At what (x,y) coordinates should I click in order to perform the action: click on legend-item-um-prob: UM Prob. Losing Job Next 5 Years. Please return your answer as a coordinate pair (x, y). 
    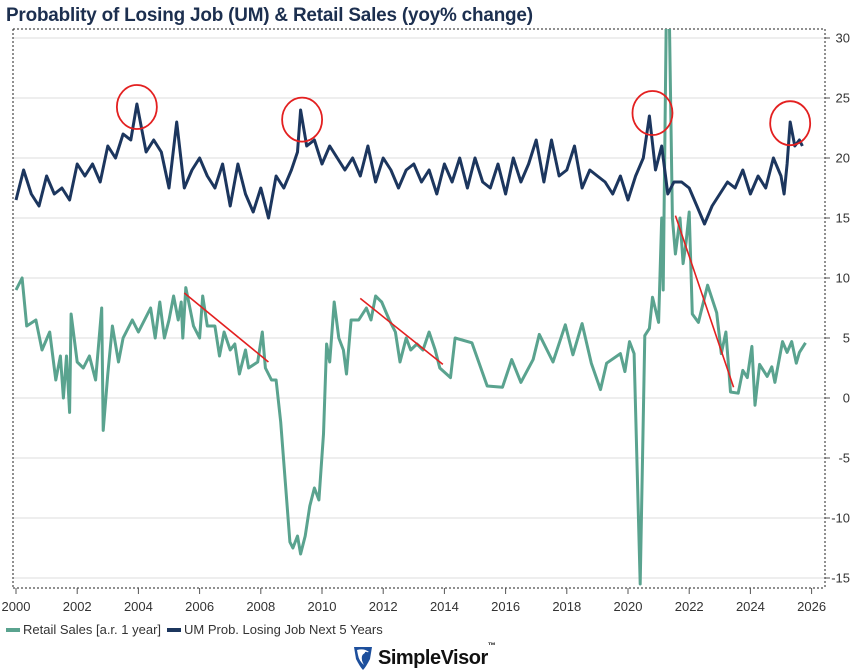
    Looking at the image, I should click on (275, 629).